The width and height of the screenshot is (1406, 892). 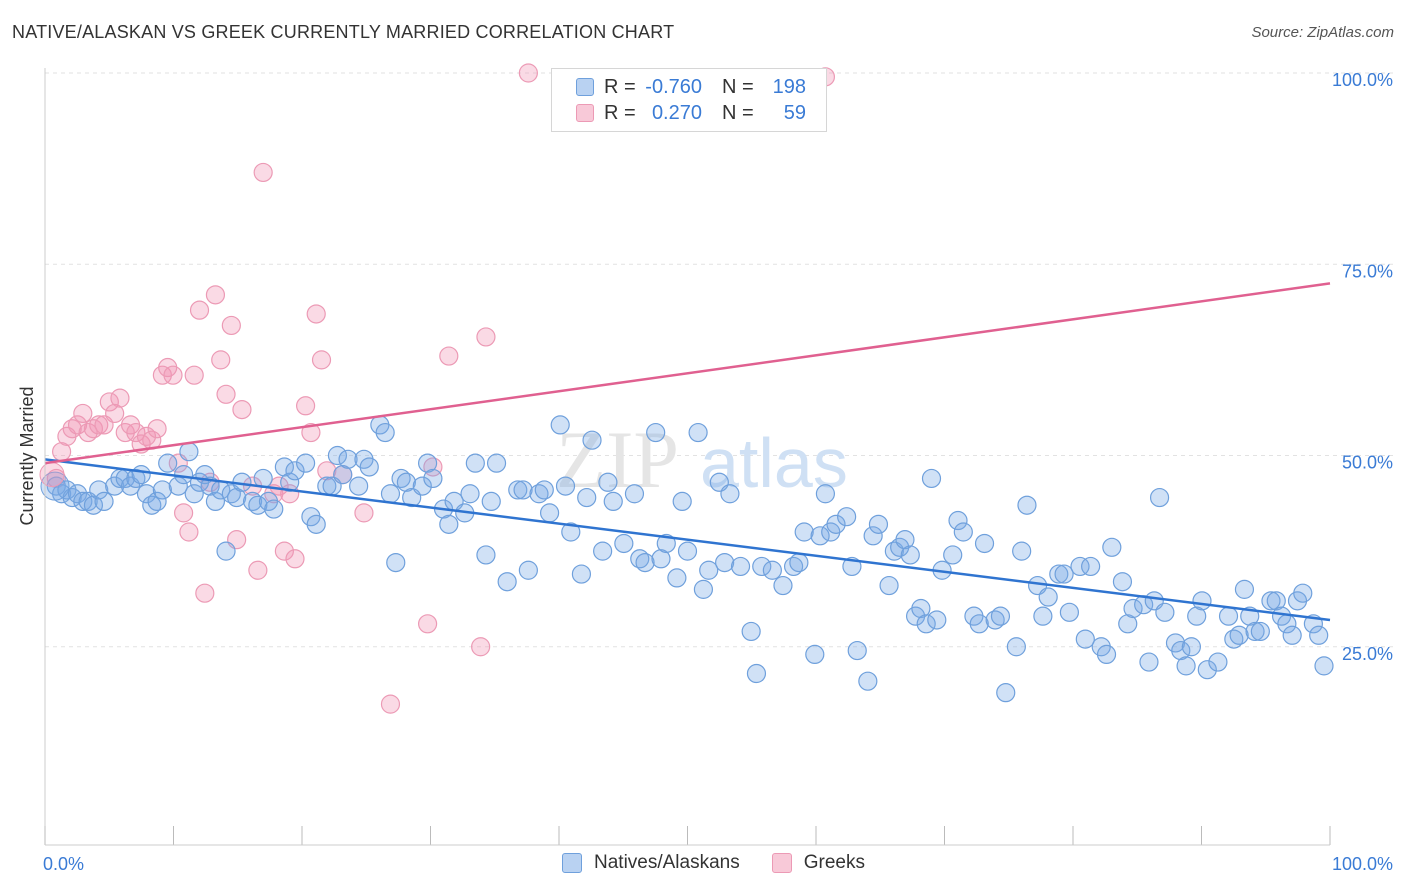 What do you see at coordinates (738, 86) in the screenshot?
I see `legend-n-label: N =` at bounding box center [738, 86].